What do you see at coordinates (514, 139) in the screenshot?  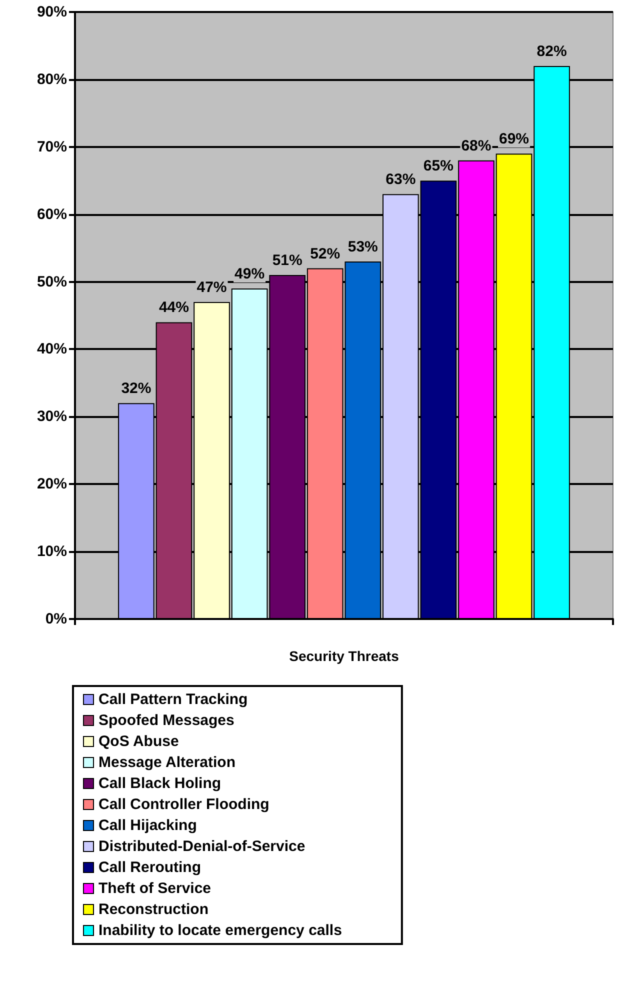 I see `data-label: 69%` at bounding box center [514, 139].